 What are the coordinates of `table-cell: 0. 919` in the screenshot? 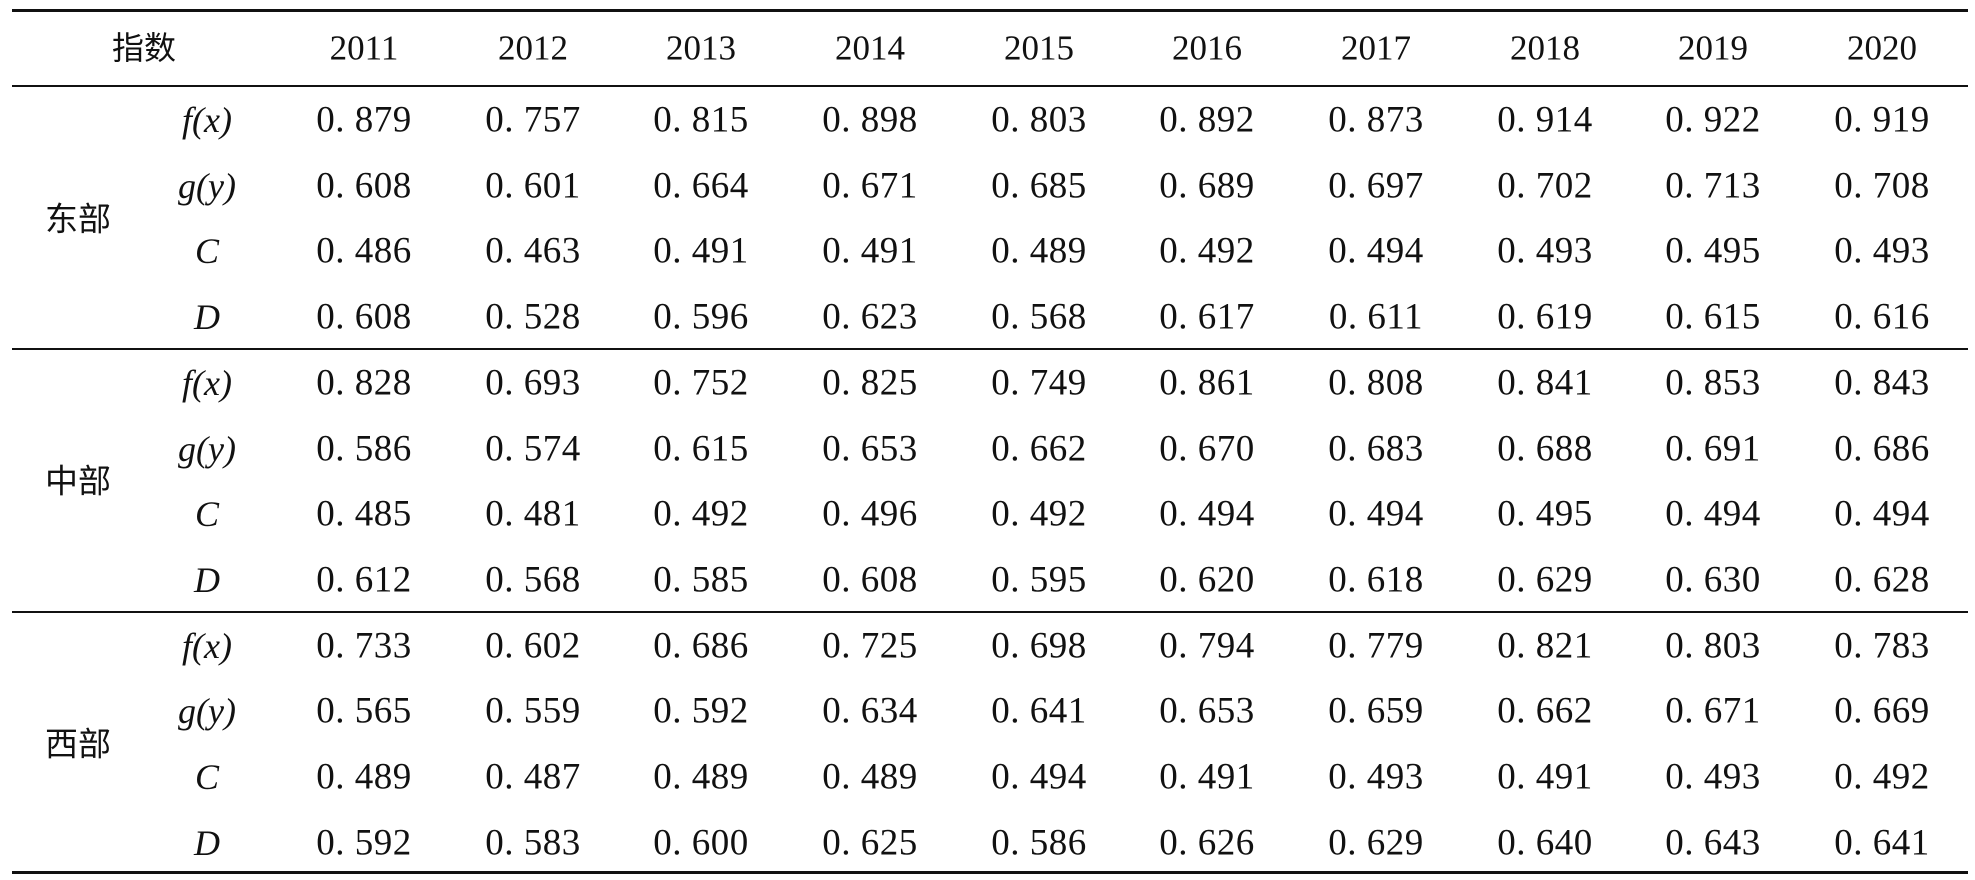 It's located at (1882, 120).